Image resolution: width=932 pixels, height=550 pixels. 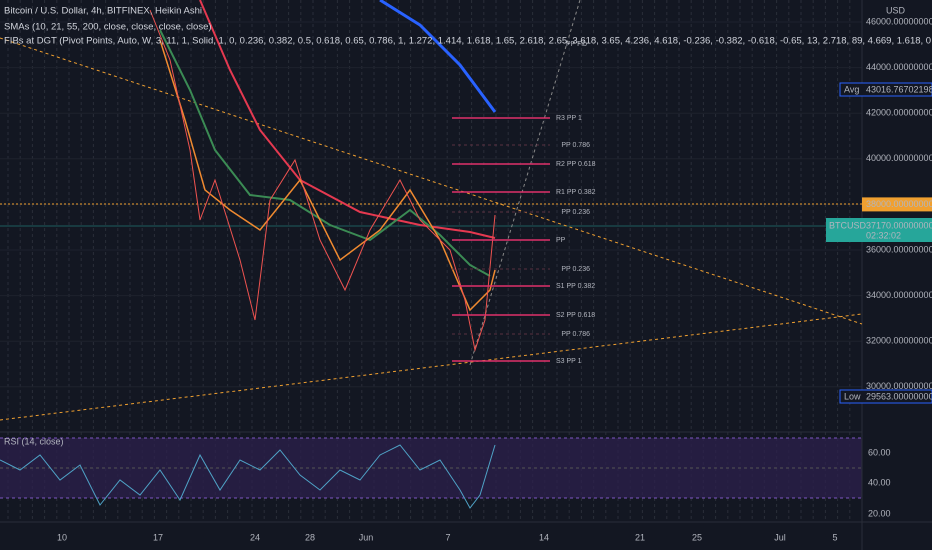 I want to click on date-label: 5, so click(x=834, y=537).